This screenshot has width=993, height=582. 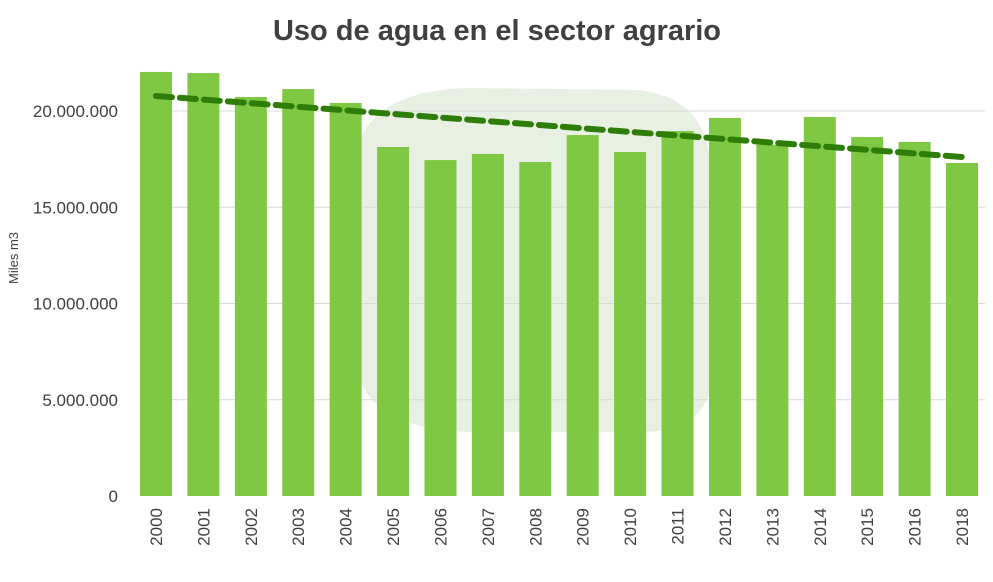 What do you see at coordinates (75, 207) in the screenshot?
I see `y-tick-label: 15.000.000` at bounding box center [75, 207].